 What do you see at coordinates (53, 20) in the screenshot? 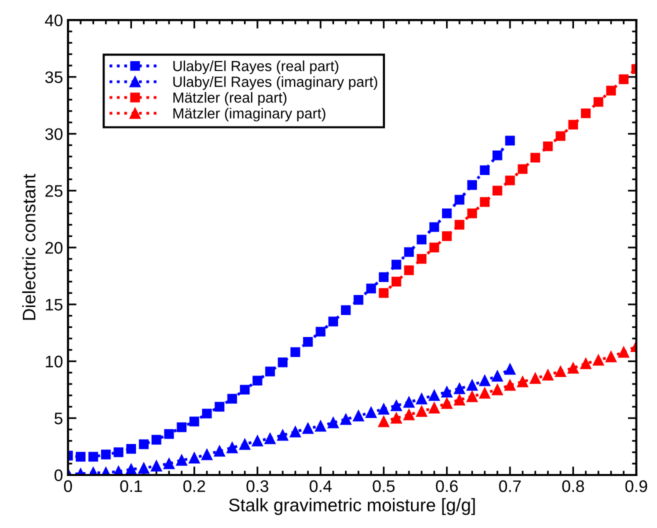
I see `y-tick-label: 40` at bounding box center [53, 20].